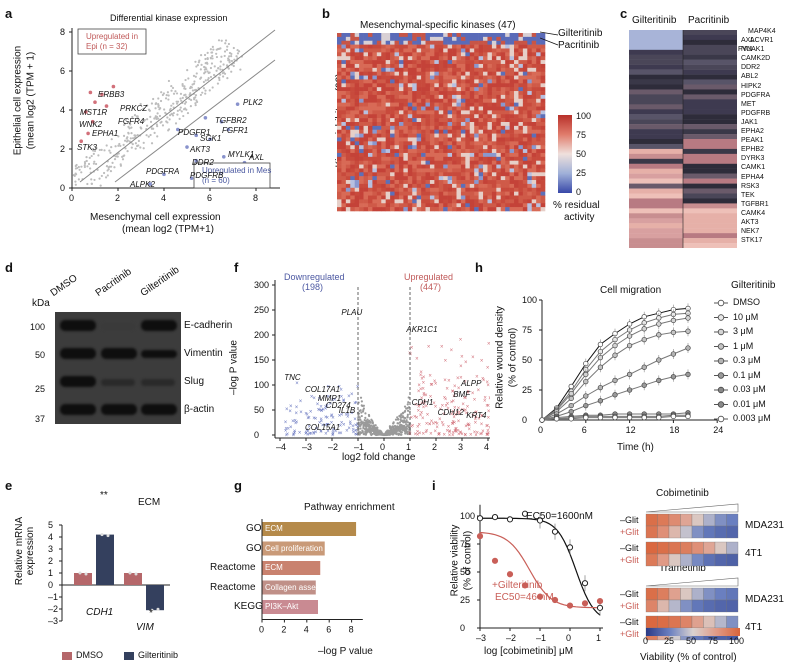 Image resolution: width=800 pixels, height=670 pixels. Describe the element at coordinates (105, 133) in the screenshot. I see `gene-epha1: EPHA1` at that location.